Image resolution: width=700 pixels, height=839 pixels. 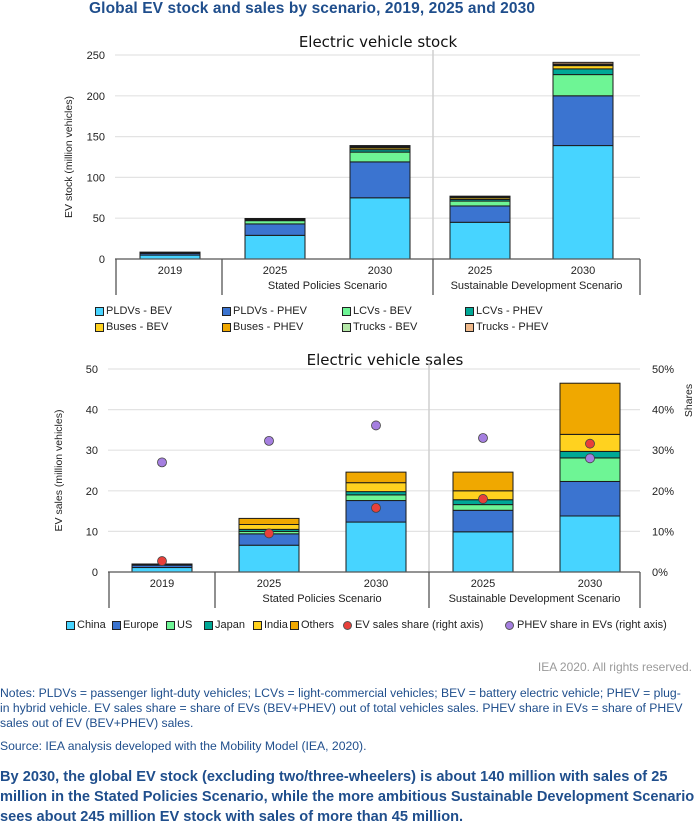 What do you see at coordinates (69, 157) in the screenshot?
I see `y-axis-label: EV stock (million vehicles)` at bounding box center [69, 157].